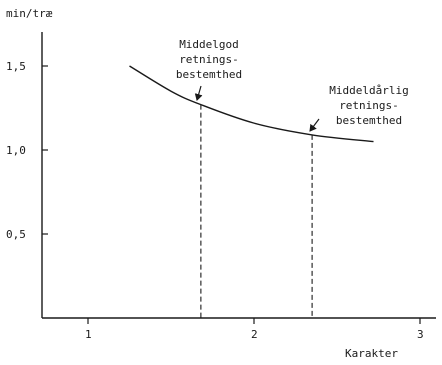  What do you see at coordinates (371, 353) in the screenshot?
I see `x-axis-label: Karakter` at bounding box center [371, 353].